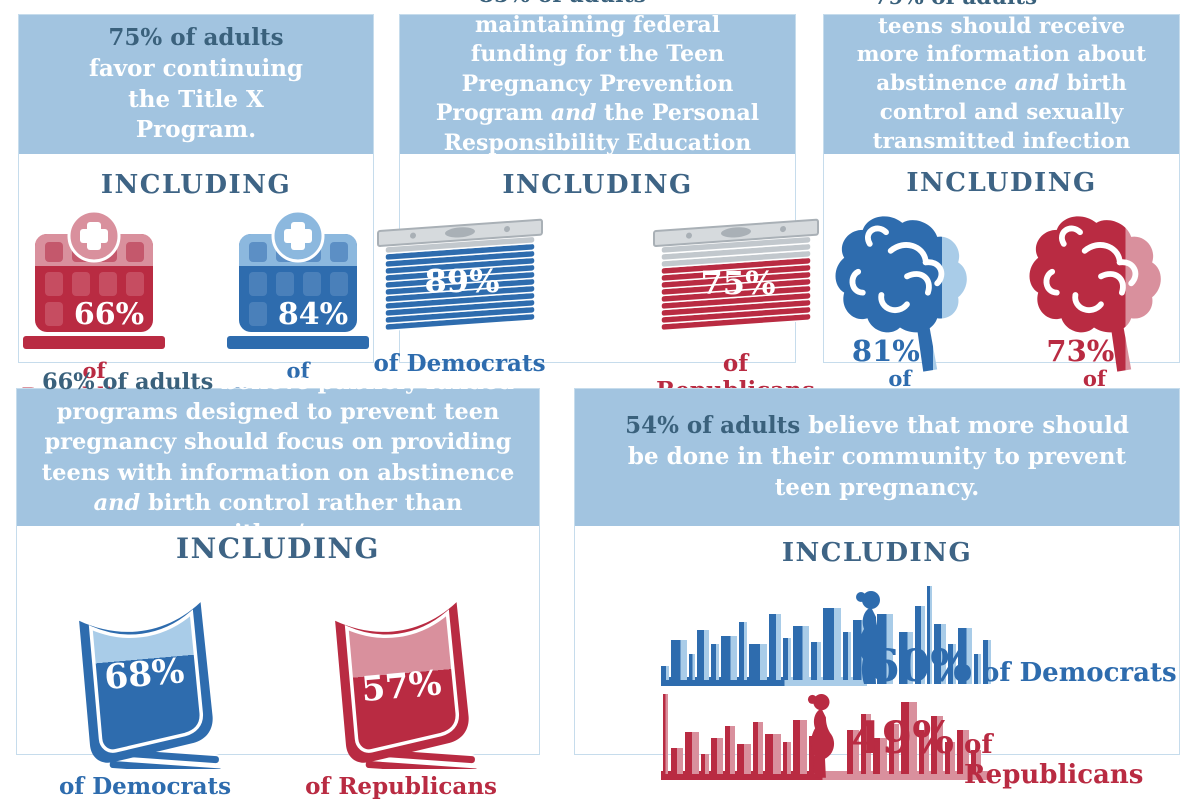 The image size is (1200, 800). I want to click on headline-lead: 79% of adults, so click(955, 5).